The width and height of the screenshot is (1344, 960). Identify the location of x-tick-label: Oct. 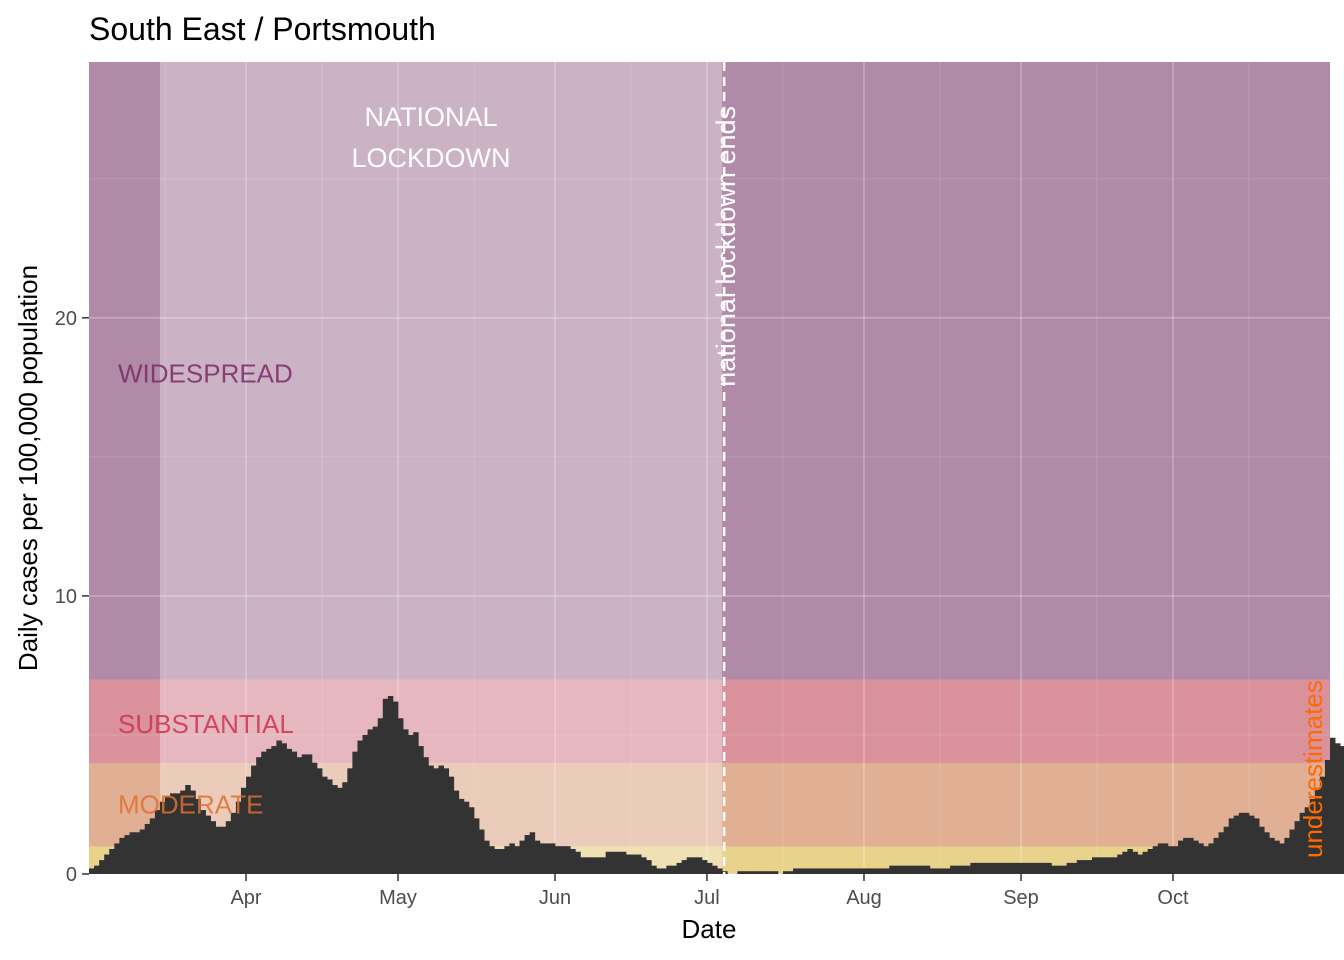
(1173, 898).